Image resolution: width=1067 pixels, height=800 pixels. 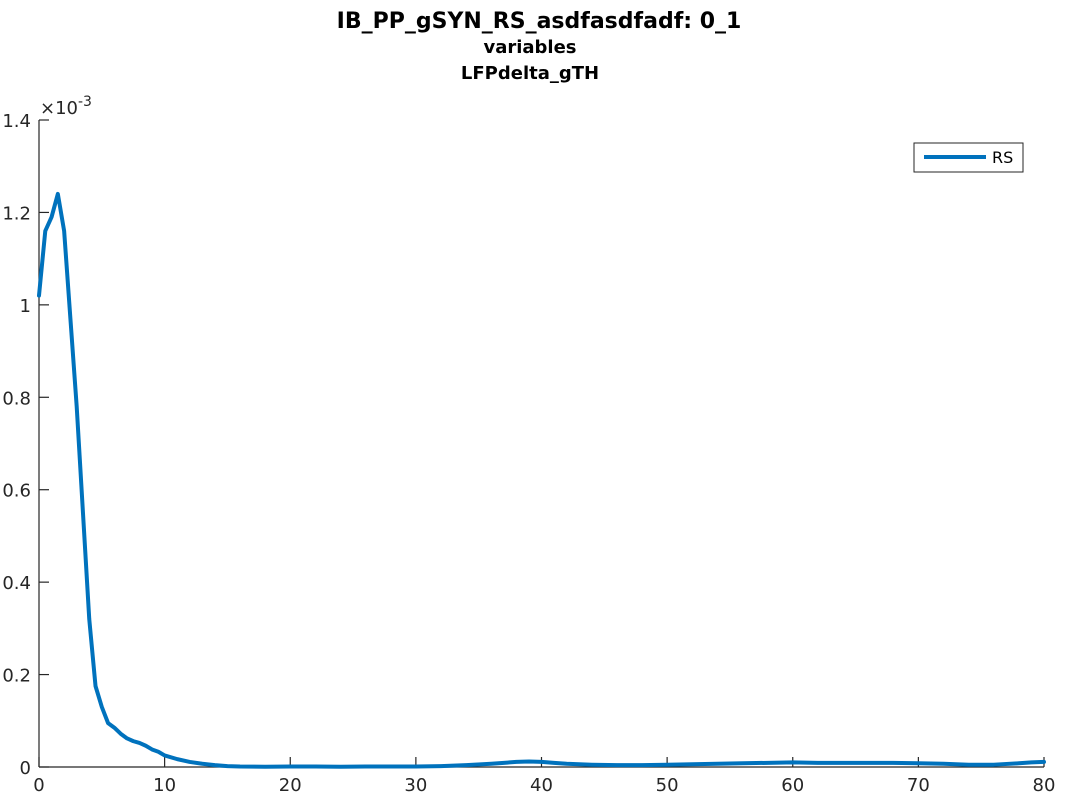 What do you see at coordinates (59, 108) in the screenshot?
I see `y-exponent-base: ×10` at bounding box center [59, 108].